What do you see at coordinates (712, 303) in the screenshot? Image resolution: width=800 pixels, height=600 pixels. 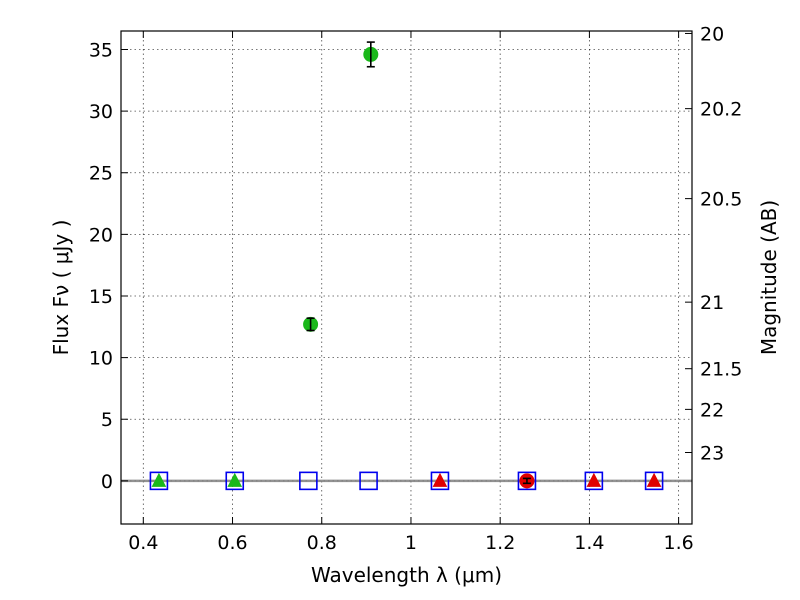 I see `magnitude-tick-label: 21` at bounding box center [712, 303].